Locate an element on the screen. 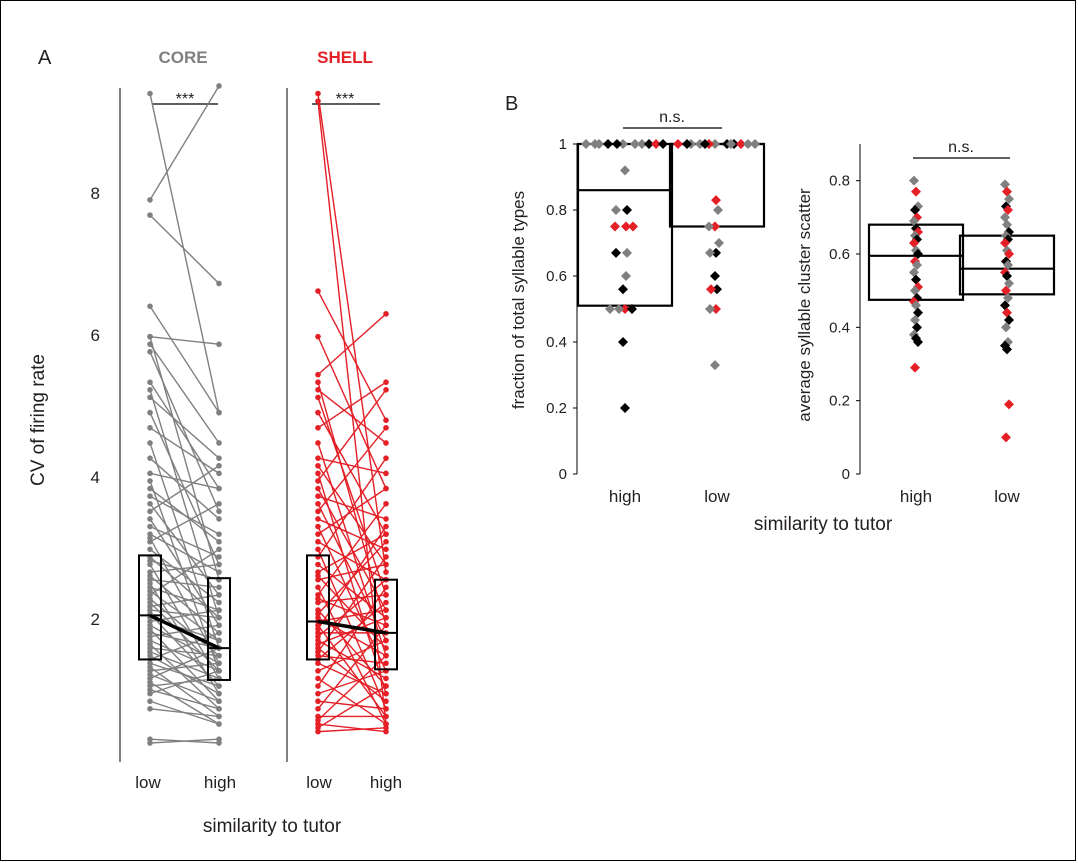 This screenshot has height=863, width=1078. core-y-tick-4: 4 is located at coordinates (95, 477).